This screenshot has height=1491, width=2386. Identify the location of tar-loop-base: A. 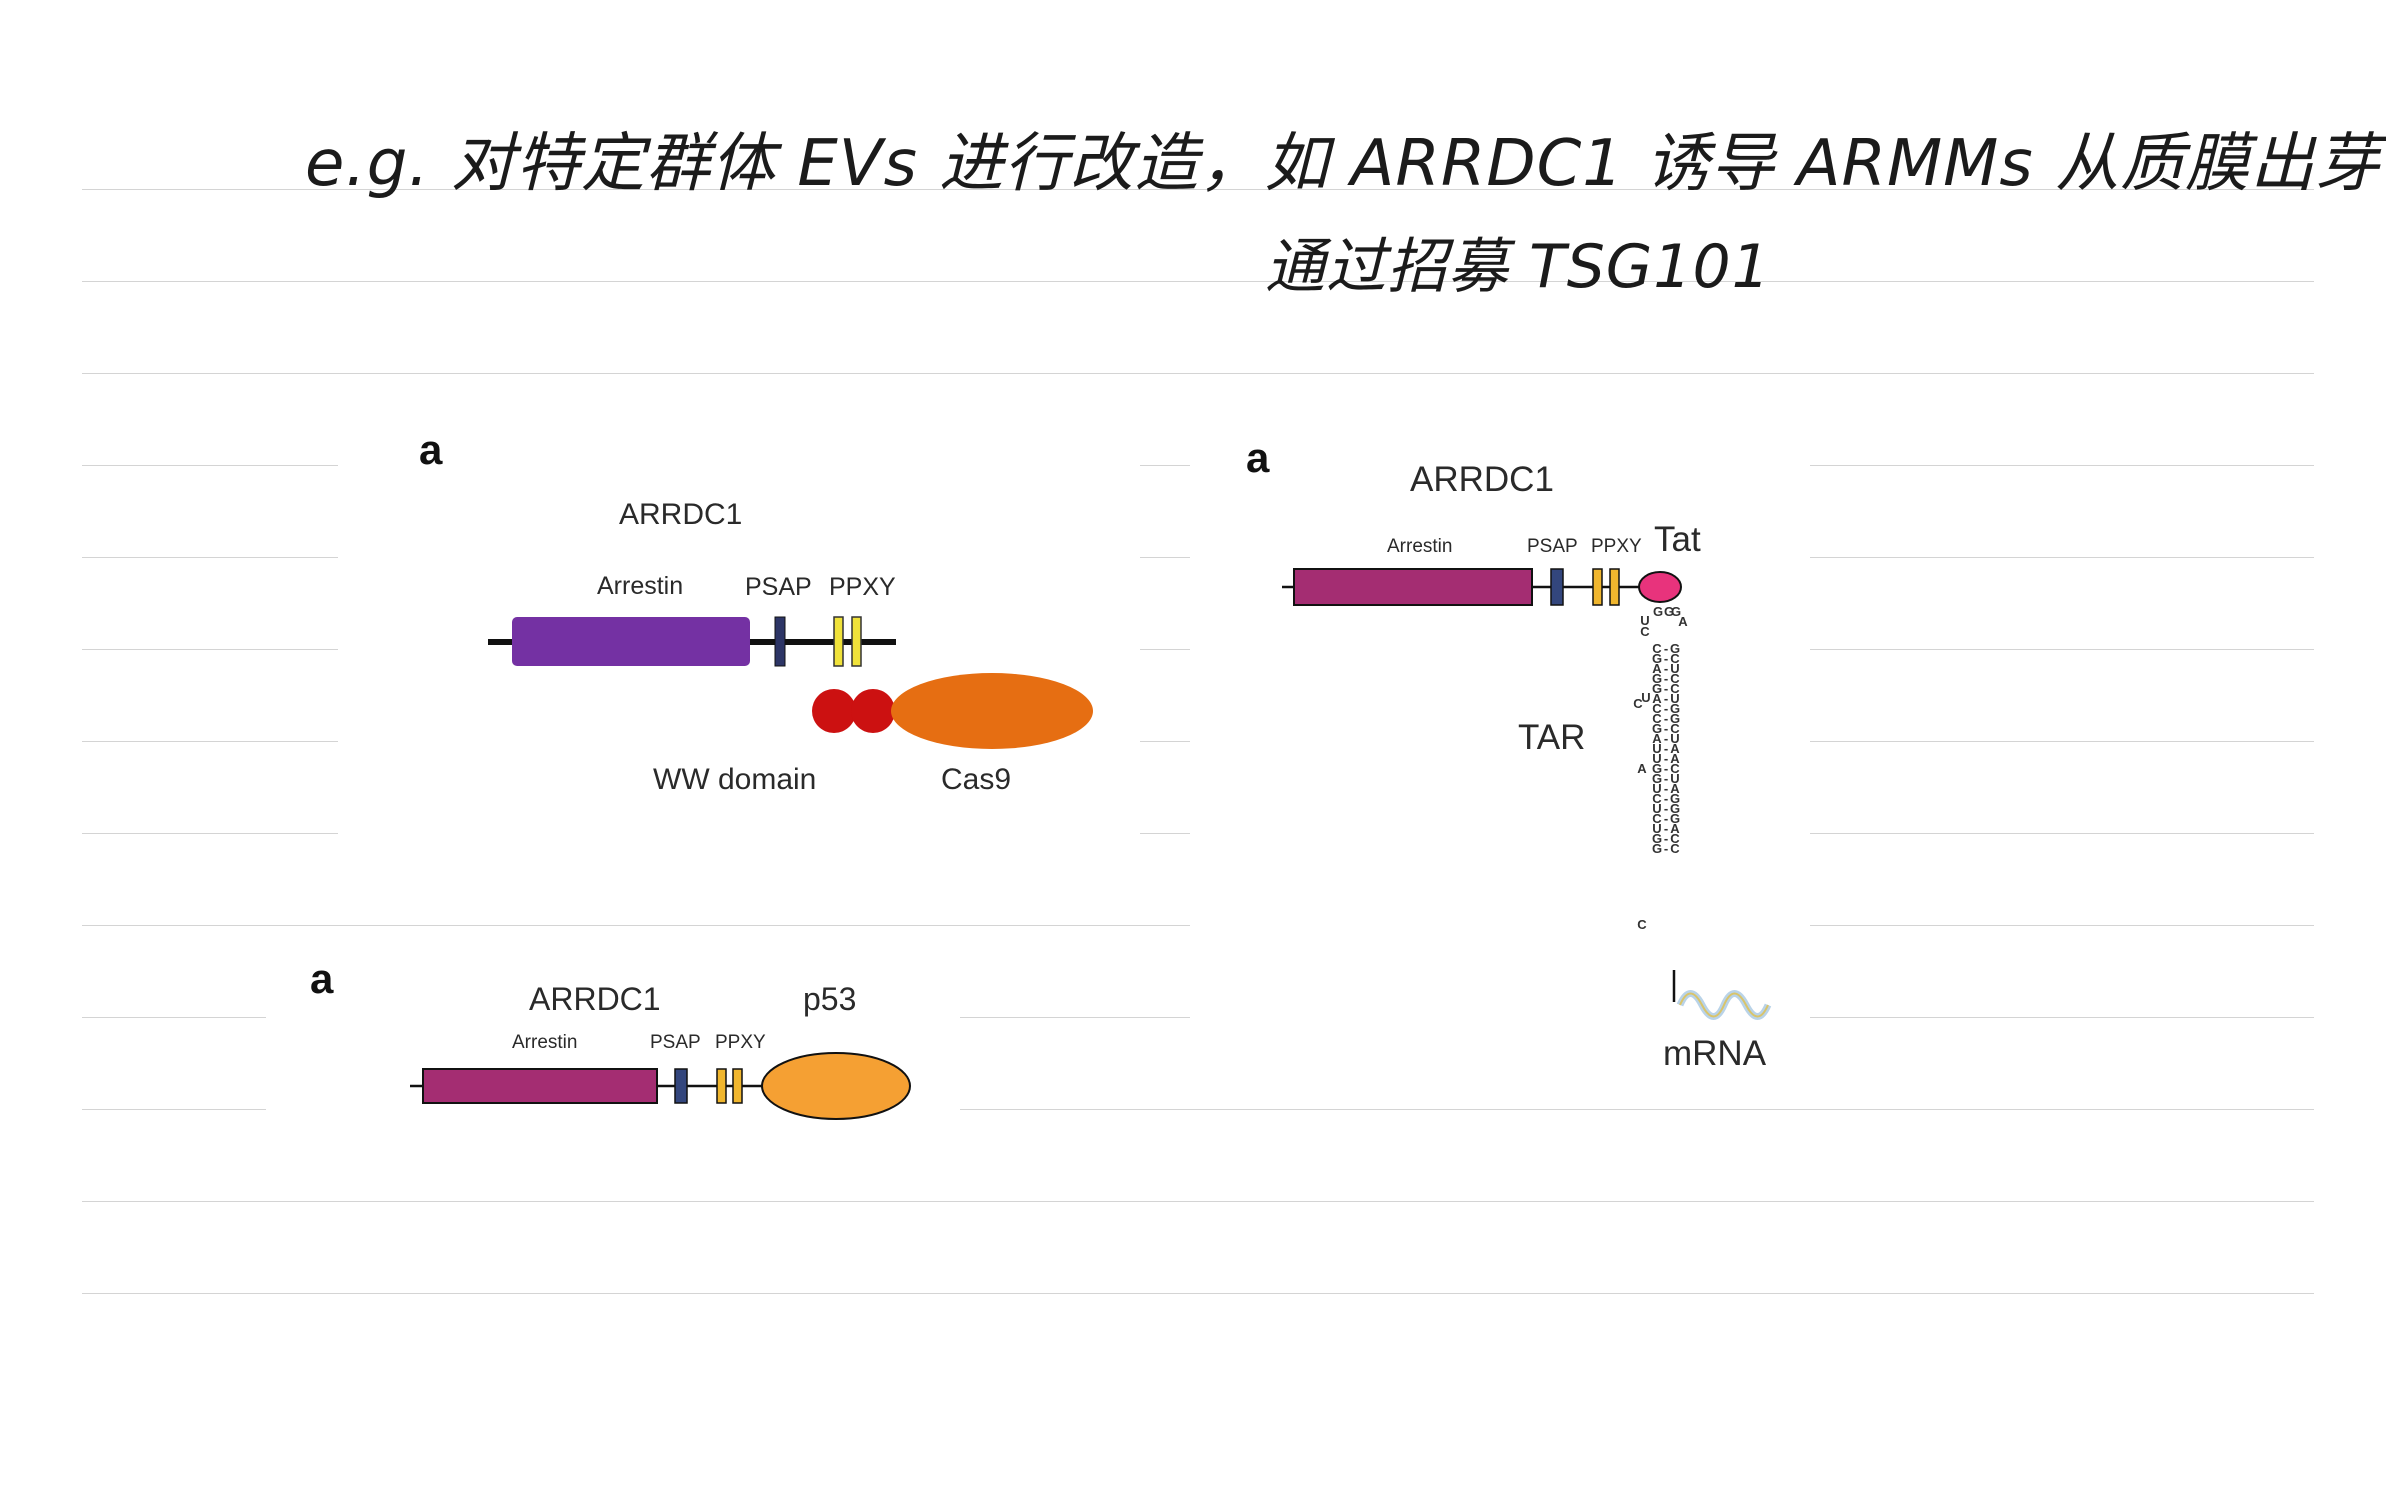
(1683, 621).